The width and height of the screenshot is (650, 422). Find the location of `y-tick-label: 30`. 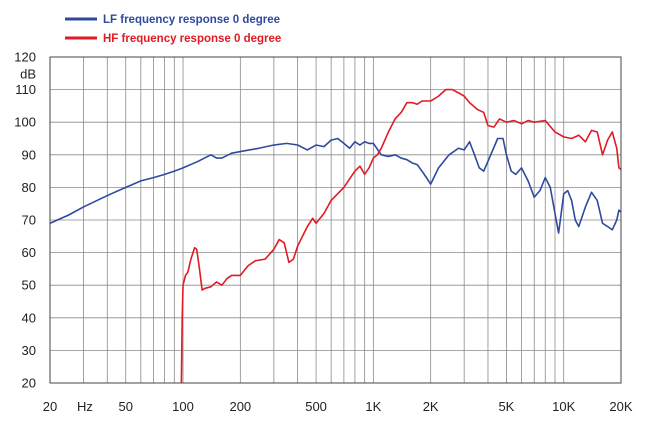

y-tick-label: 30 is located at coordinates (29, 350).